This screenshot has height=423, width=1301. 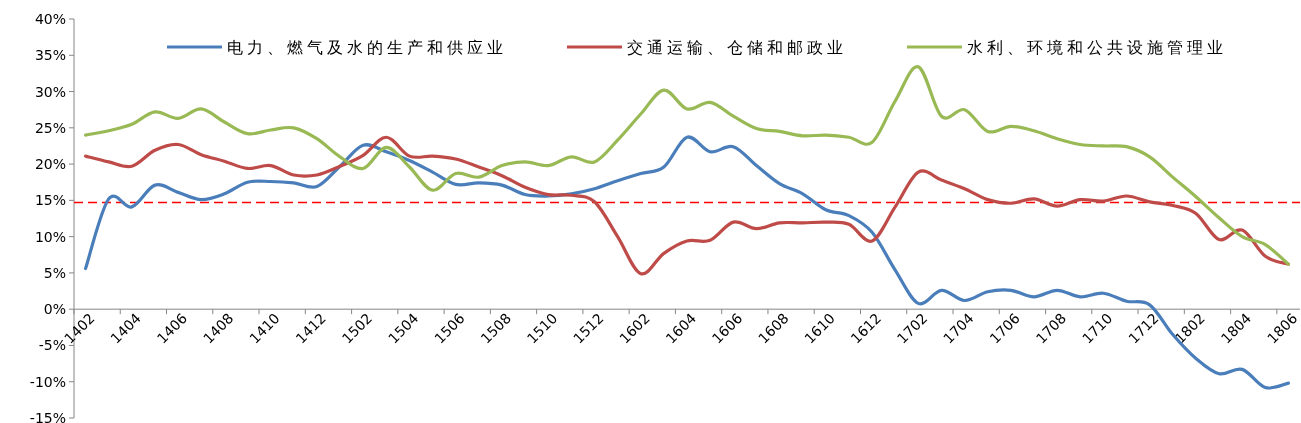 What do you see at coordinates (737, 47) in the screenshot?
I see `legend-label: 交通运输、仓储和邮政业` at bounding box center [737, 47].